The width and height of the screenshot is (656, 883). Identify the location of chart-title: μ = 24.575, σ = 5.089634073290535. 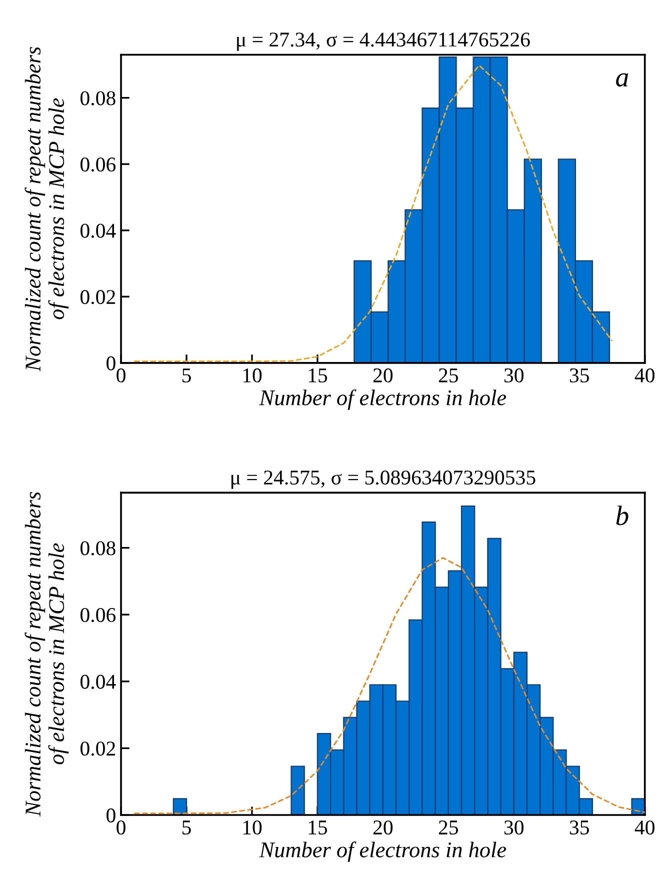
(383, 479).